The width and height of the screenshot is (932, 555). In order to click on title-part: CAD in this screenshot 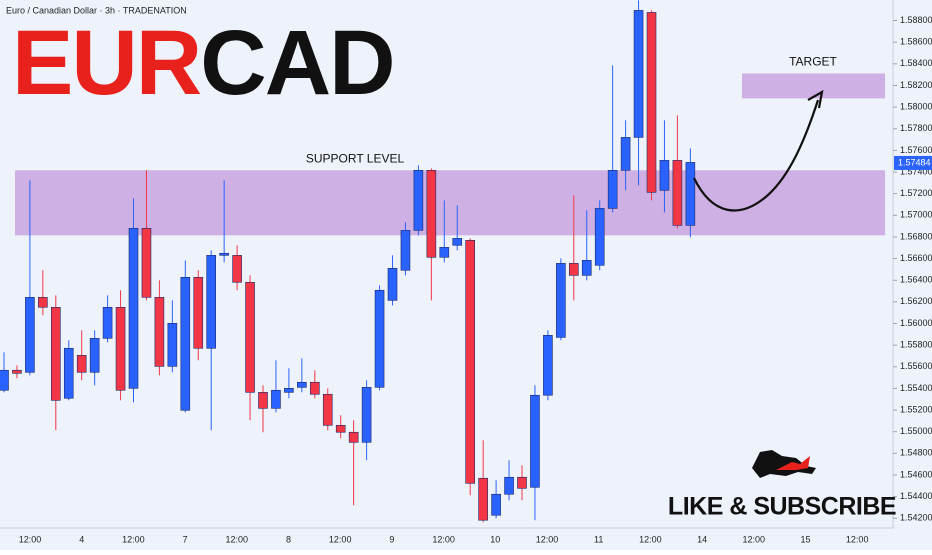, I will do `click(296, 63)`.